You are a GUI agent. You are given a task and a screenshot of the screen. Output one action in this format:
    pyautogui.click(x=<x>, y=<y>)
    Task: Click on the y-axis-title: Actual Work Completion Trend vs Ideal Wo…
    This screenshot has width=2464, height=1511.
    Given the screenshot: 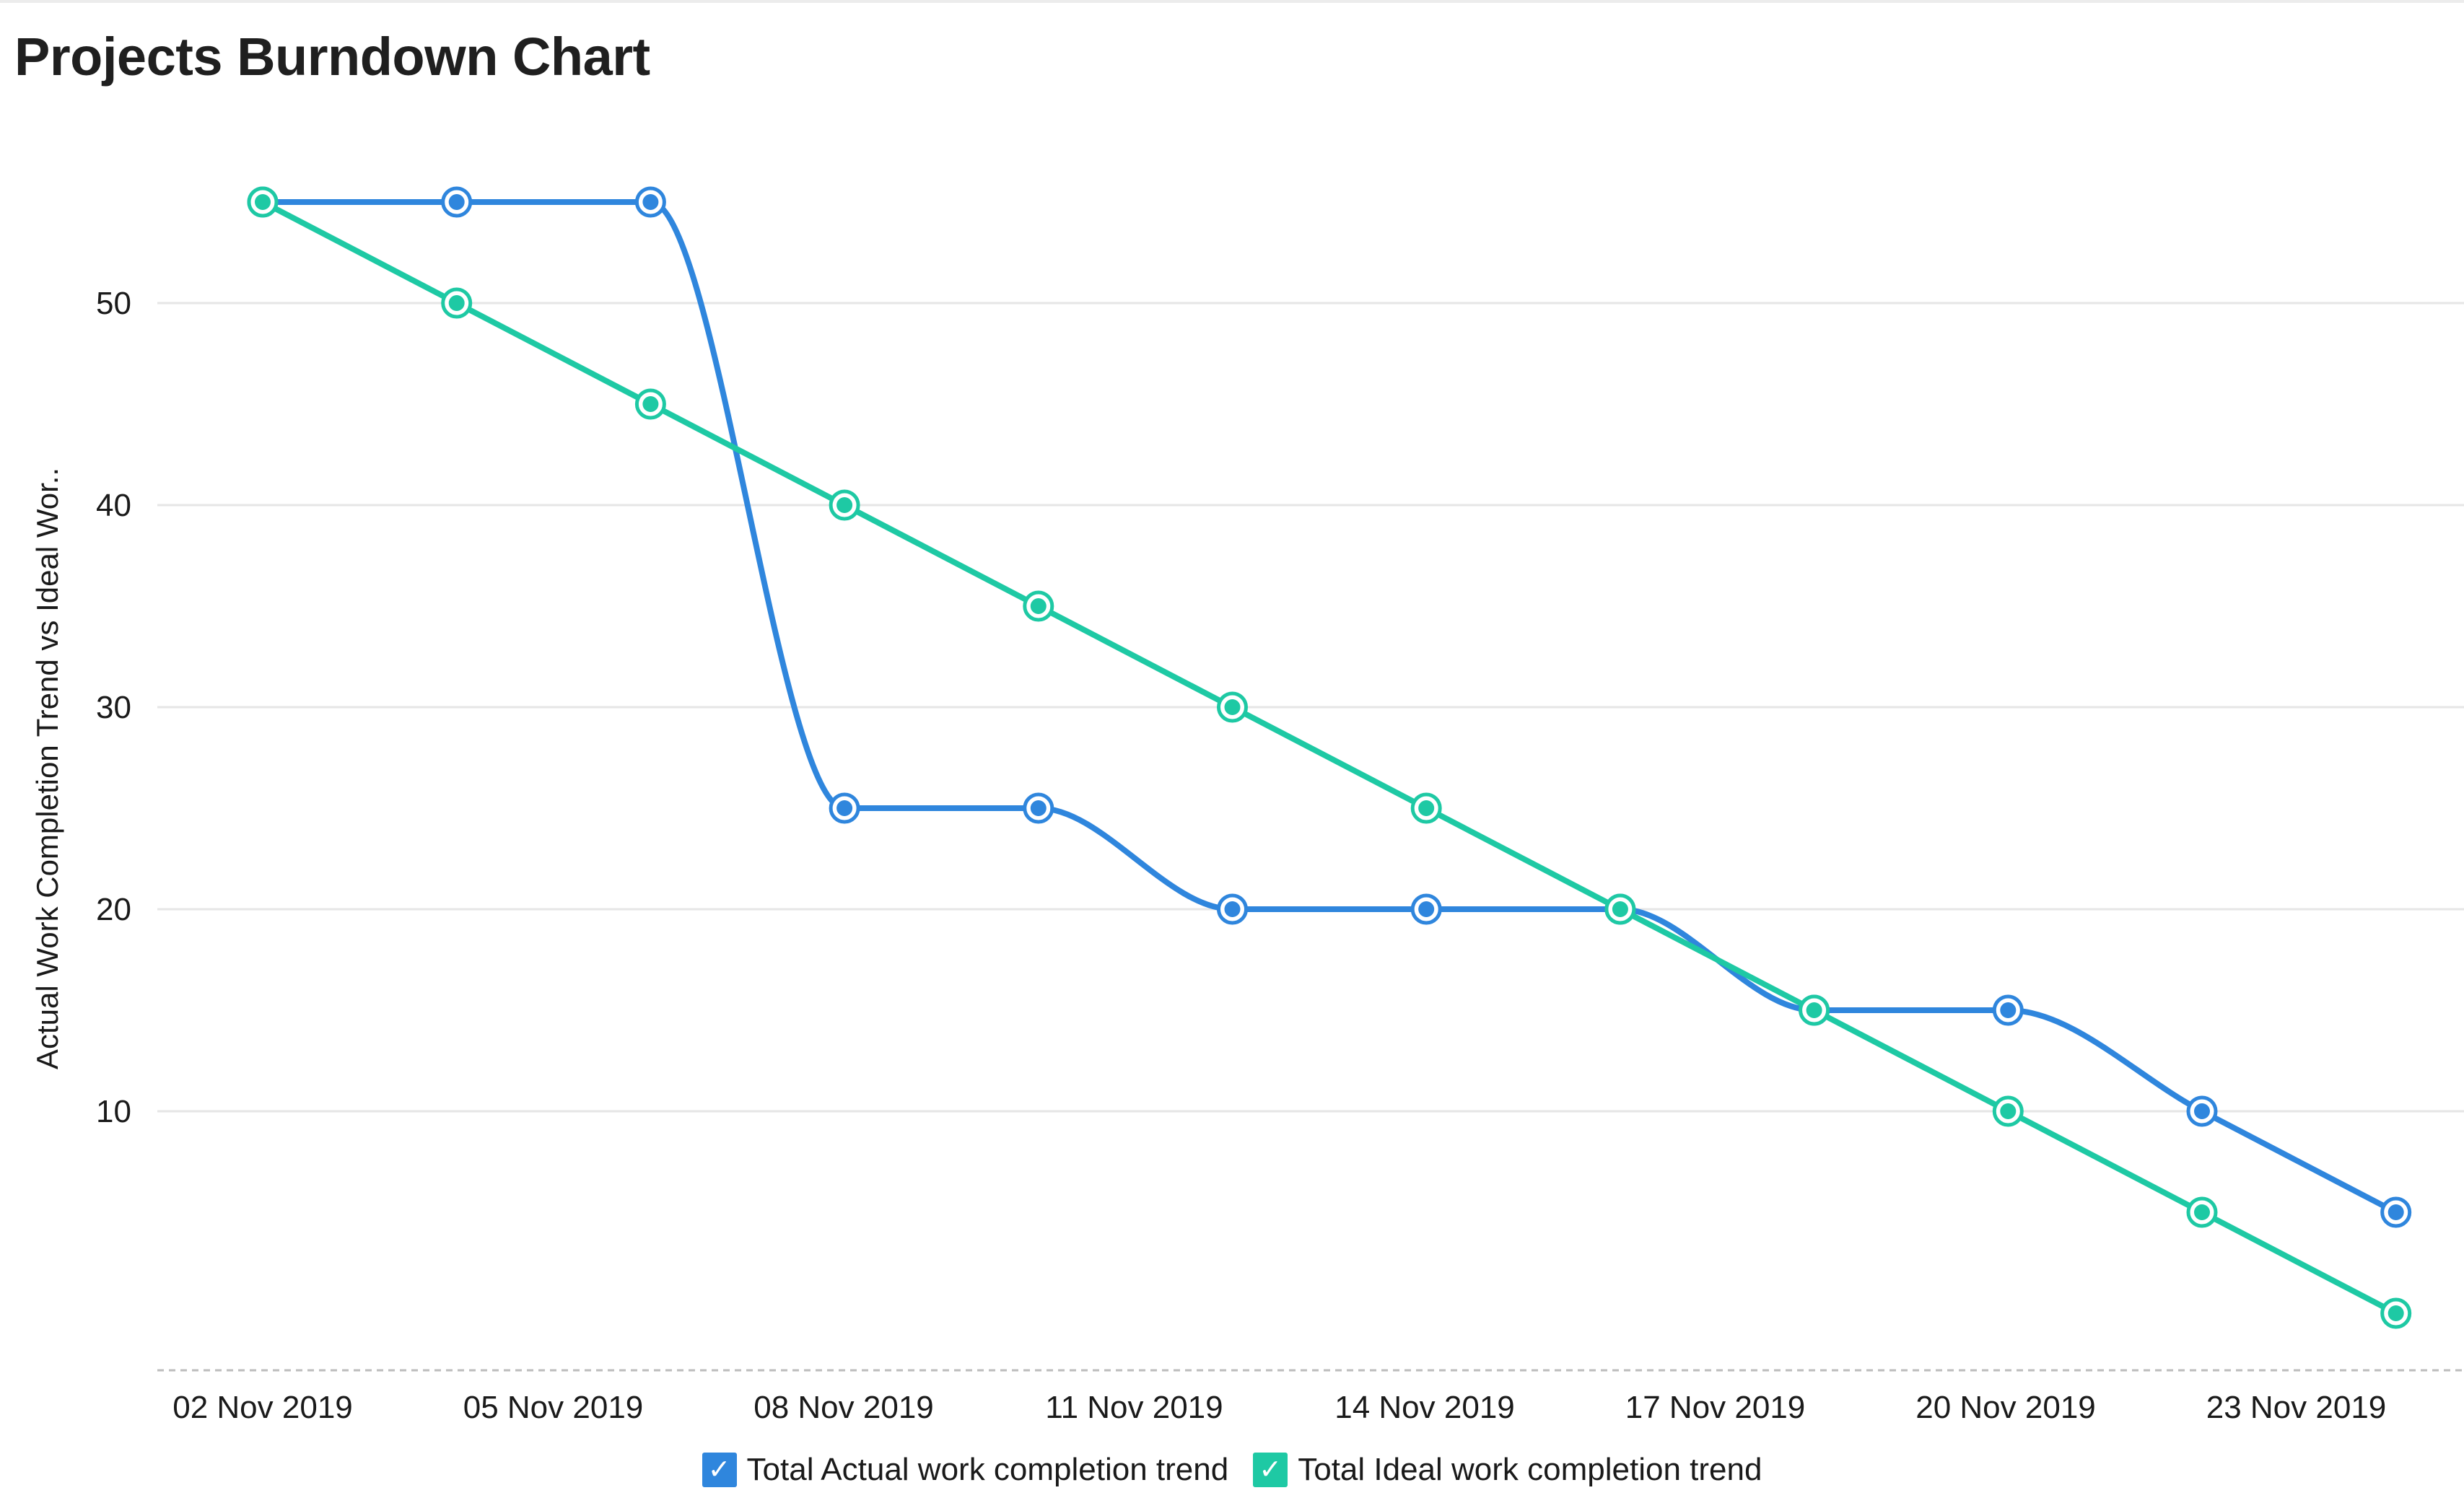 What is the action you would take?
    pyautogui.click(x=47, y=769)
    